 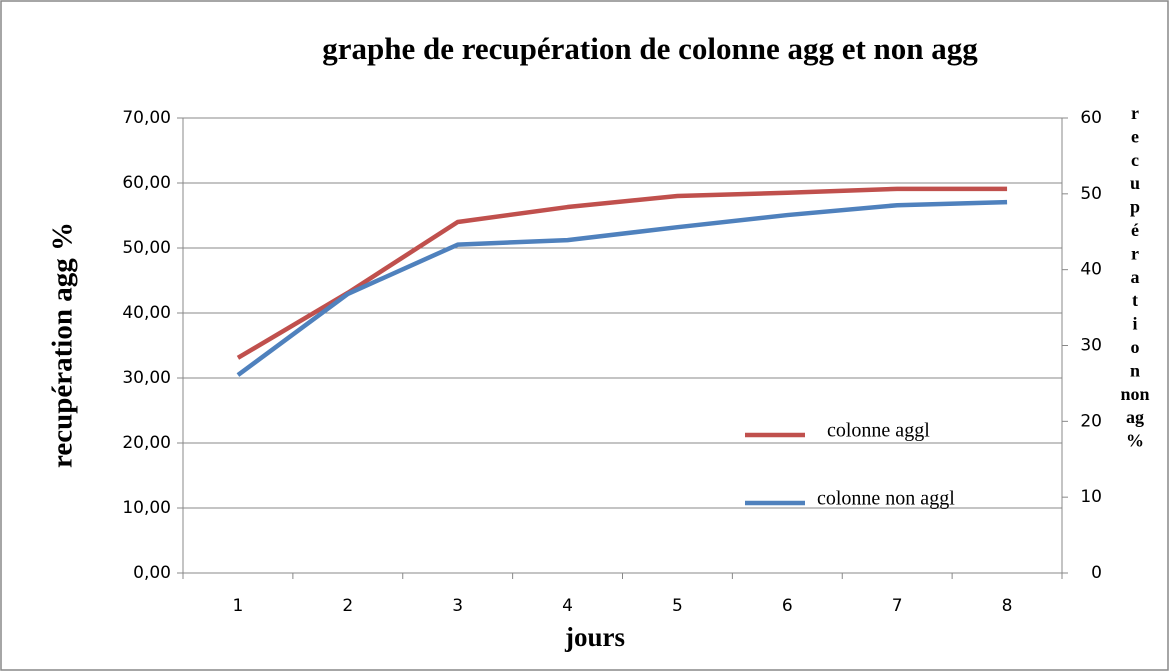 What do you see at coordinates (146, 313) in the screenshot?
I see `y-tick-label: 40,00` at bounding box center [146, 313].